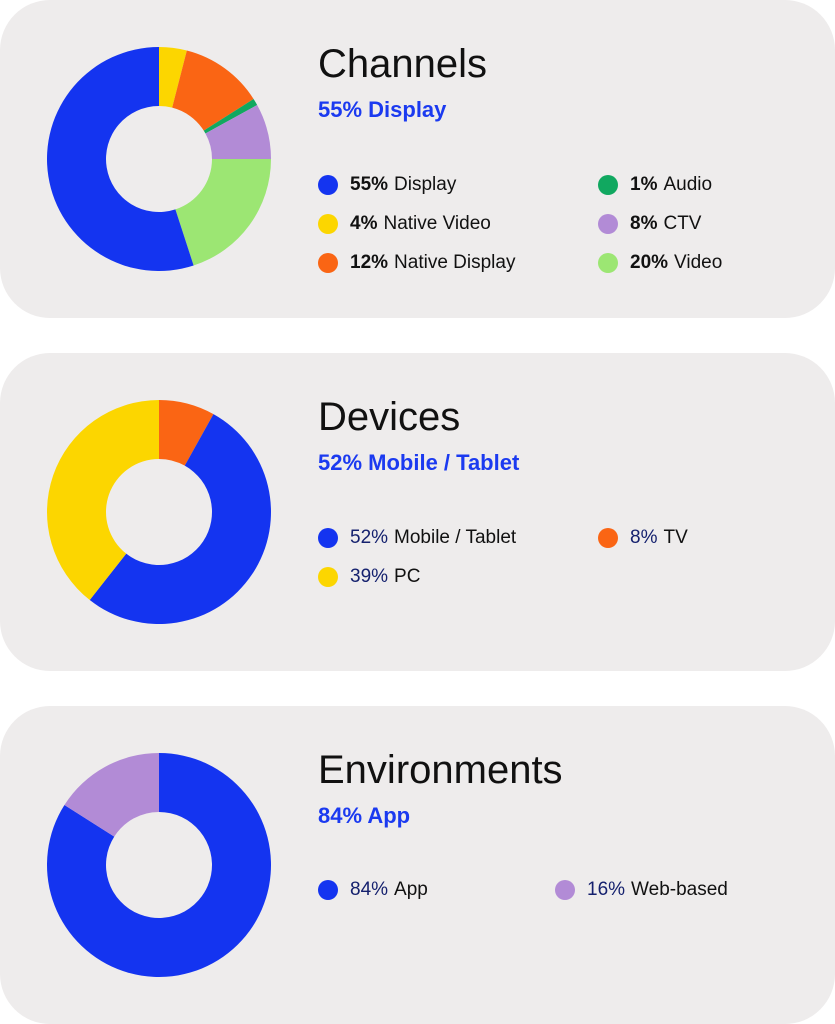  Describe the element at coordinates (369, 889) in the screenshot. I see `legend-value: 84%` at that location.